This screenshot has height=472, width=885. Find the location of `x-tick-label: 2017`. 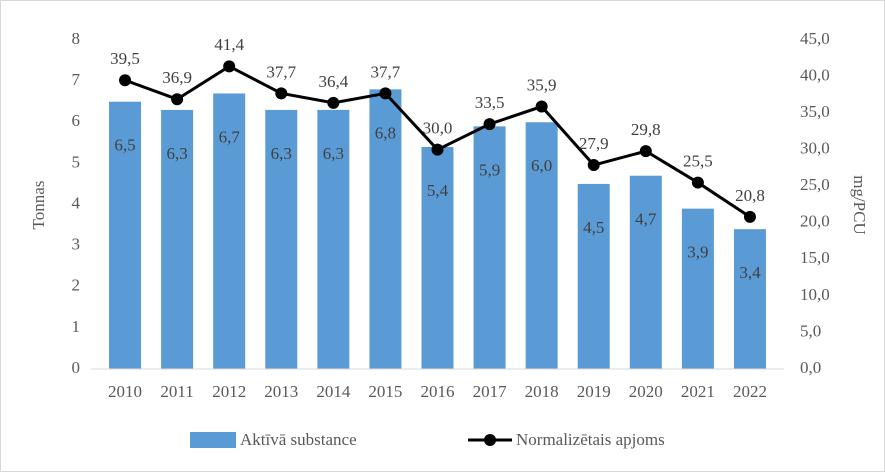

x-tick-label: 2017 is located at coordinates (490, 391).